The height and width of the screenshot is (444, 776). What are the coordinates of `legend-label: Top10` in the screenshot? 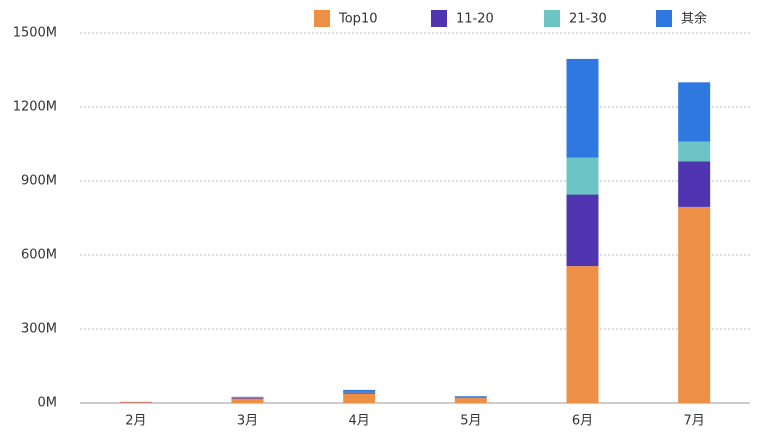 It's located at (357, 19).